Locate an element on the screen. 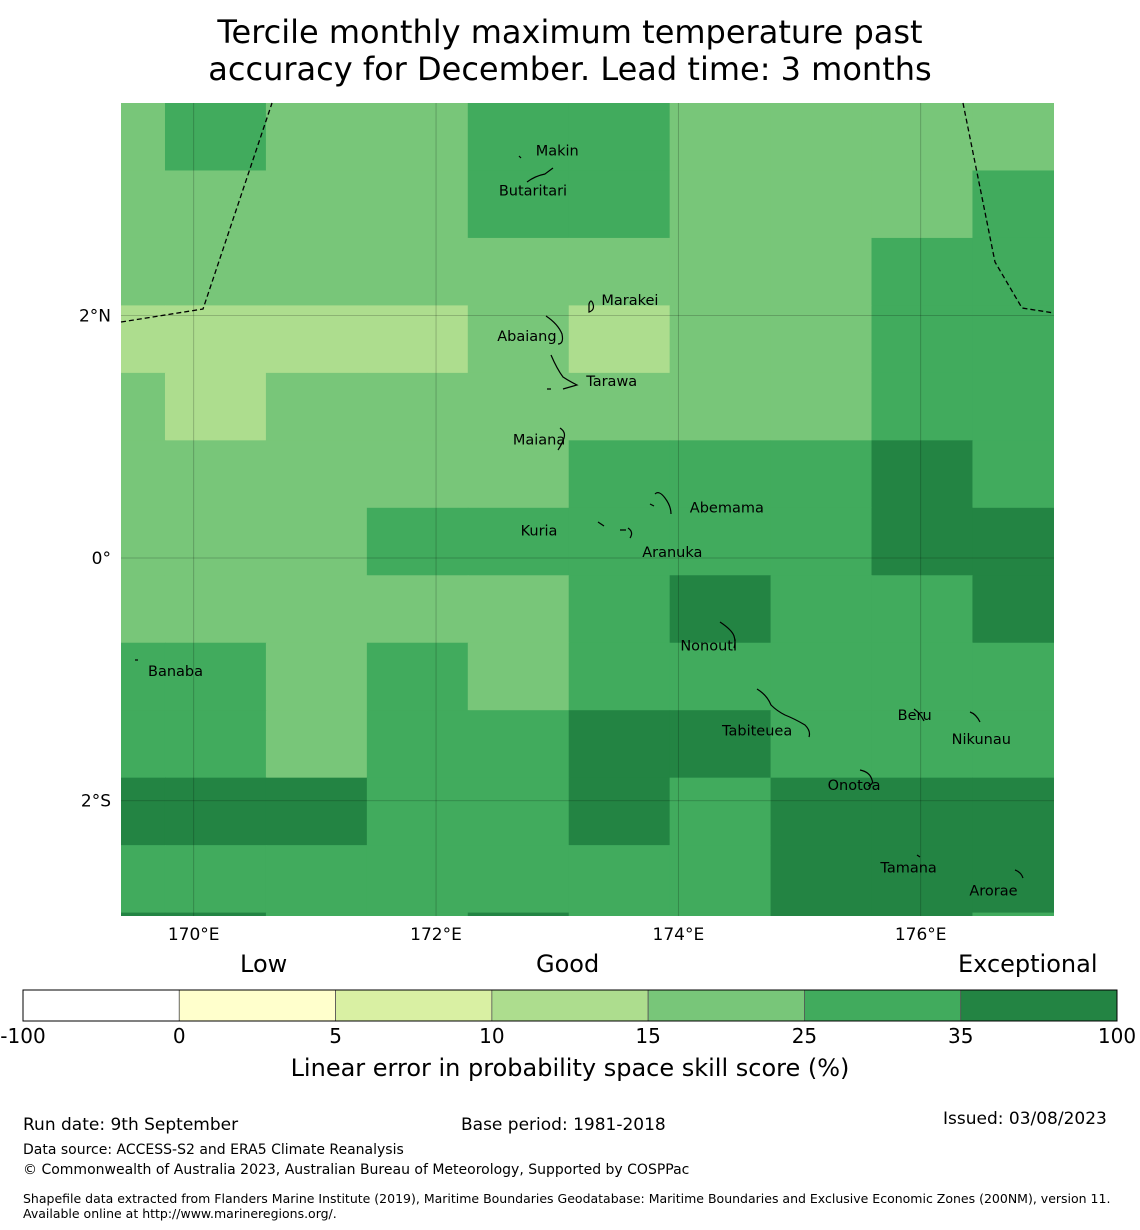 The height and width of the screenshot is (1230, 1140). lon-tick-label: 174°E is located at coordinates (679, 935).